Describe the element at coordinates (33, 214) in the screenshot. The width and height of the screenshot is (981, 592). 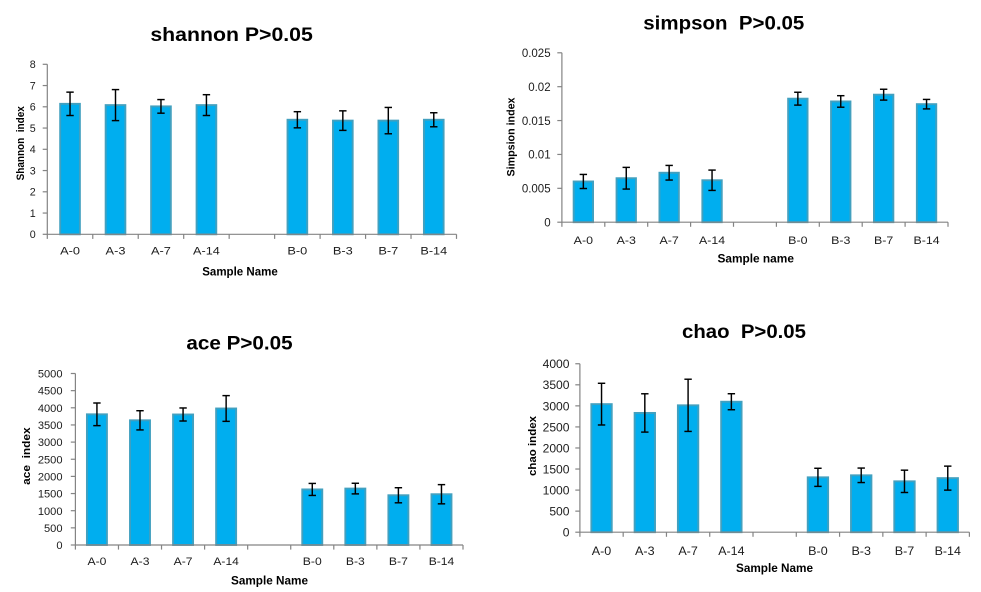
I see `svg-text: 1` at that location.